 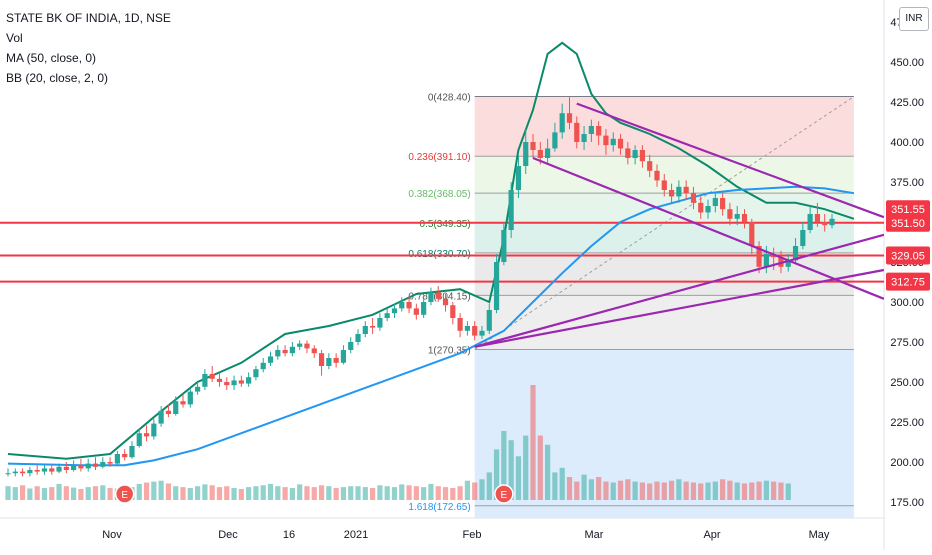 I want to click on price-tag-label: 329.05, so click(x=908, y=257).